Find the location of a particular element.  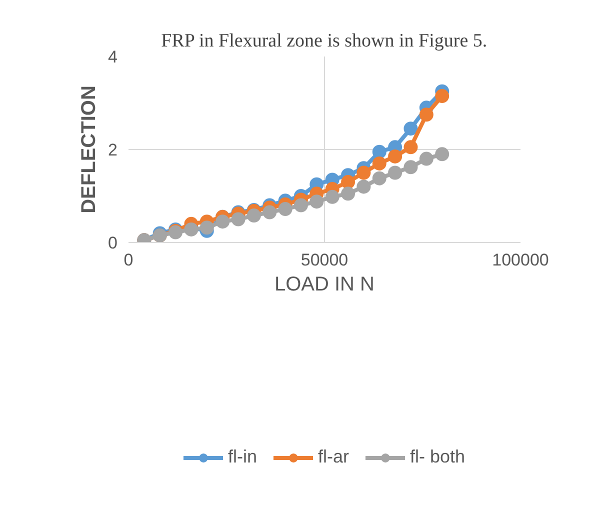

y-tick-label: 4 is located at coordinates (113, 57).